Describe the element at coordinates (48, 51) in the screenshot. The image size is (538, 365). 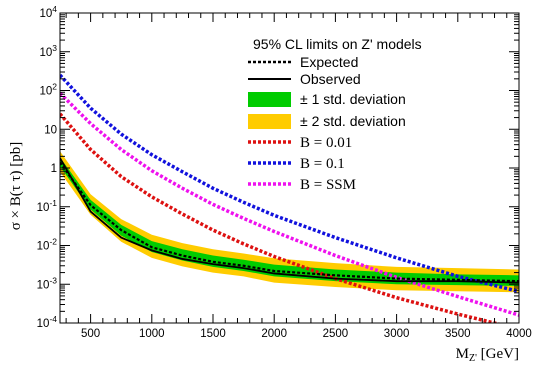
I see `y-tick-label: 10³` at that location.